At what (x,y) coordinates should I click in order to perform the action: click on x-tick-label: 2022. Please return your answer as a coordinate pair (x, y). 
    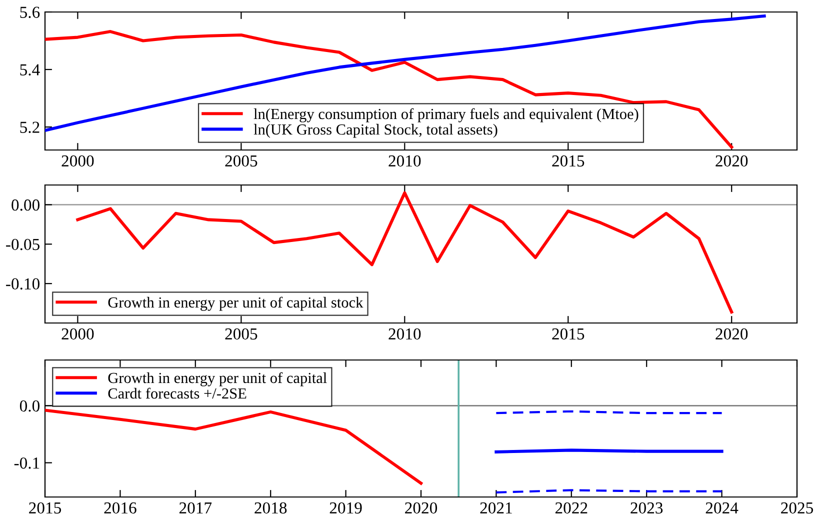
    Looking at the image, I should click on (571, 508).